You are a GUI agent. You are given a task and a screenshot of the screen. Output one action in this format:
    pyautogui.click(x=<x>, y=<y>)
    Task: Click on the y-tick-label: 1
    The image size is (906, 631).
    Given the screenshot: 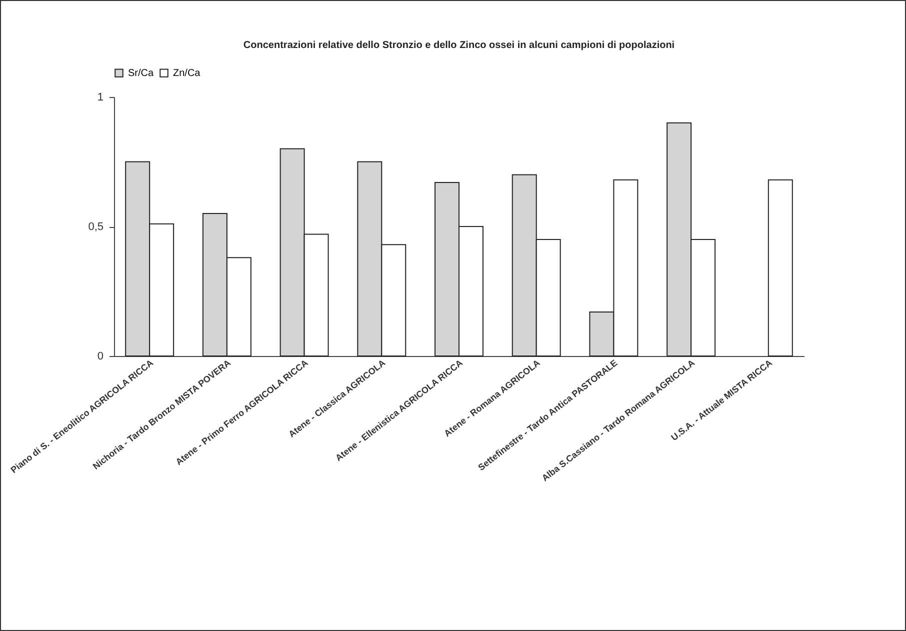 What is the action you would take?
    pyautogui.click(x=100, y=98)
    